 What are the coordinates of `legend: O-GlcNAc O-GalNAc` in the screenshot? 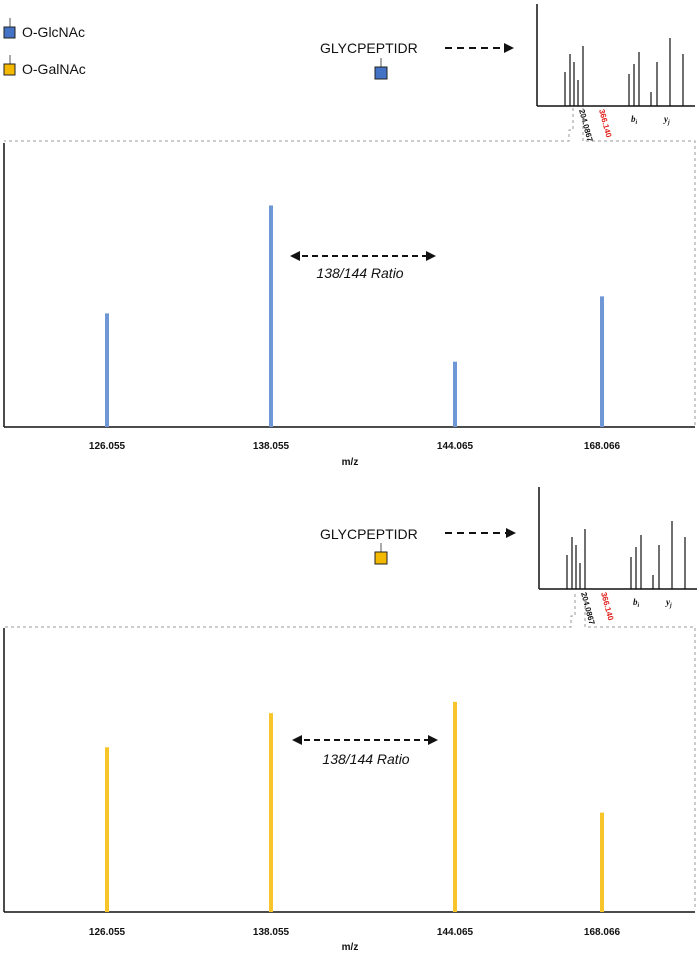 It's located at (44, 47).